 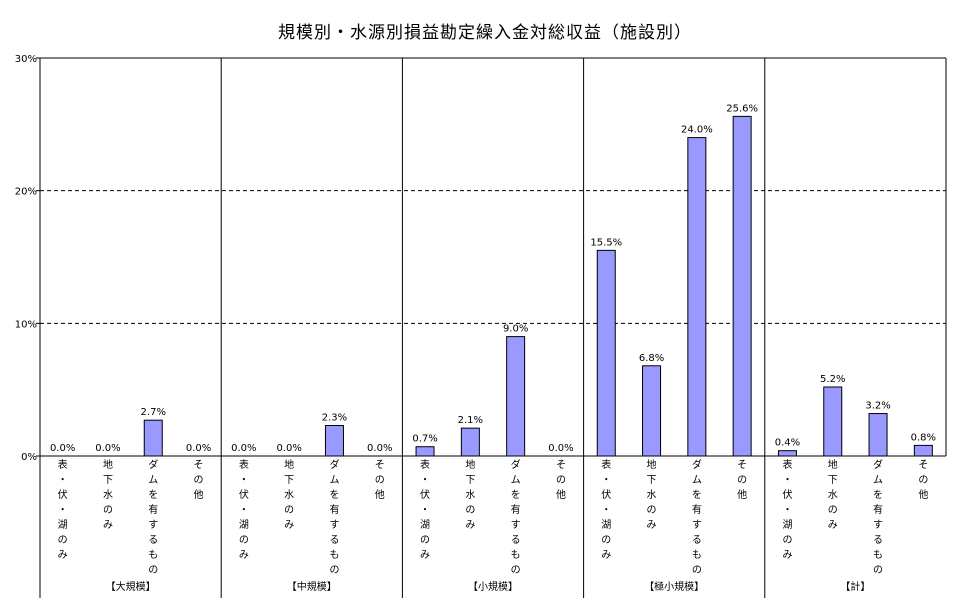 I want to click on group-label: 【計】, so click(x=855, y=586).